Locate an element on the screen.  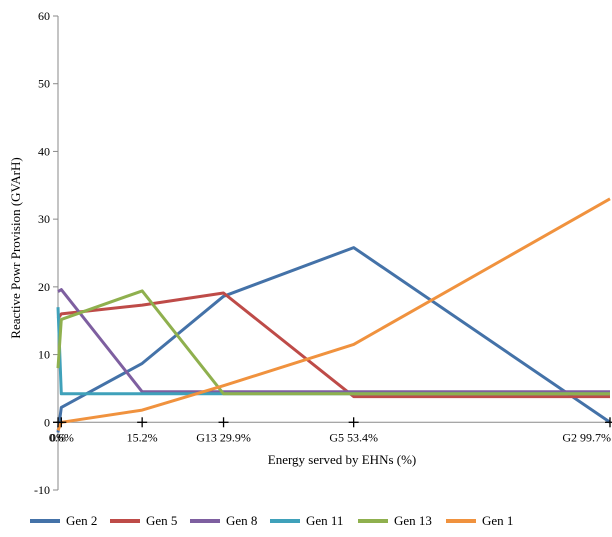
legend-item: Gen 11 is located at coordinates (306, 520).